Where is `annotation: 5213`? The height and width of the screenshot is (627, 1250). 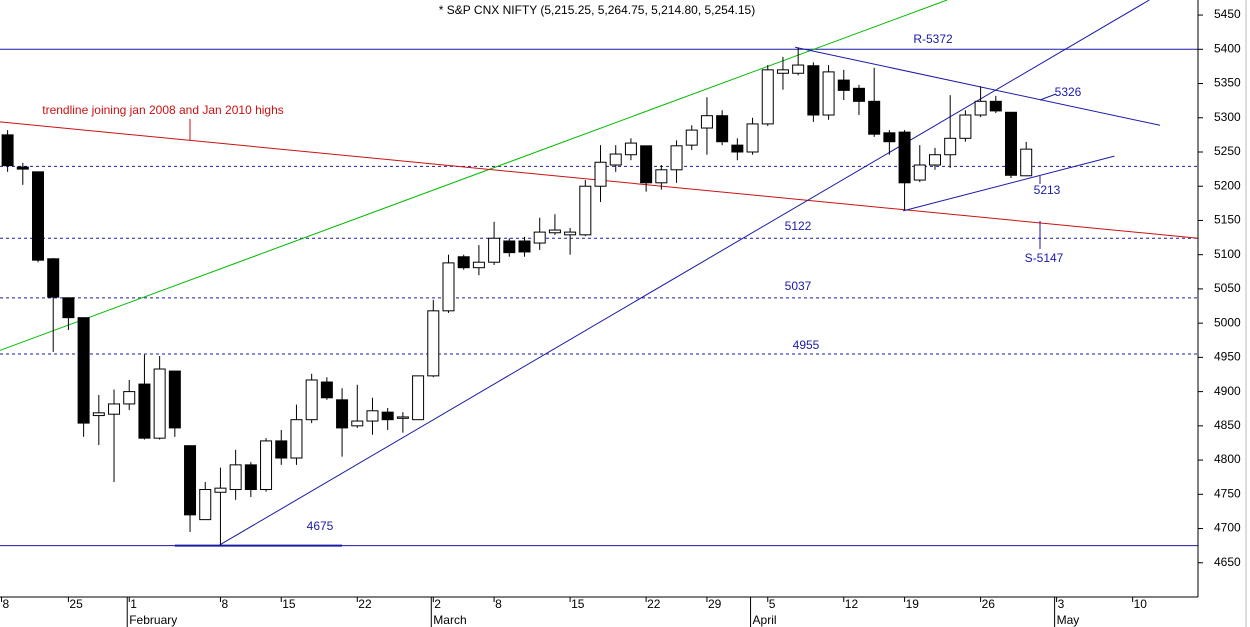
annotation: 5213 is located at coordinates (1047, 190).